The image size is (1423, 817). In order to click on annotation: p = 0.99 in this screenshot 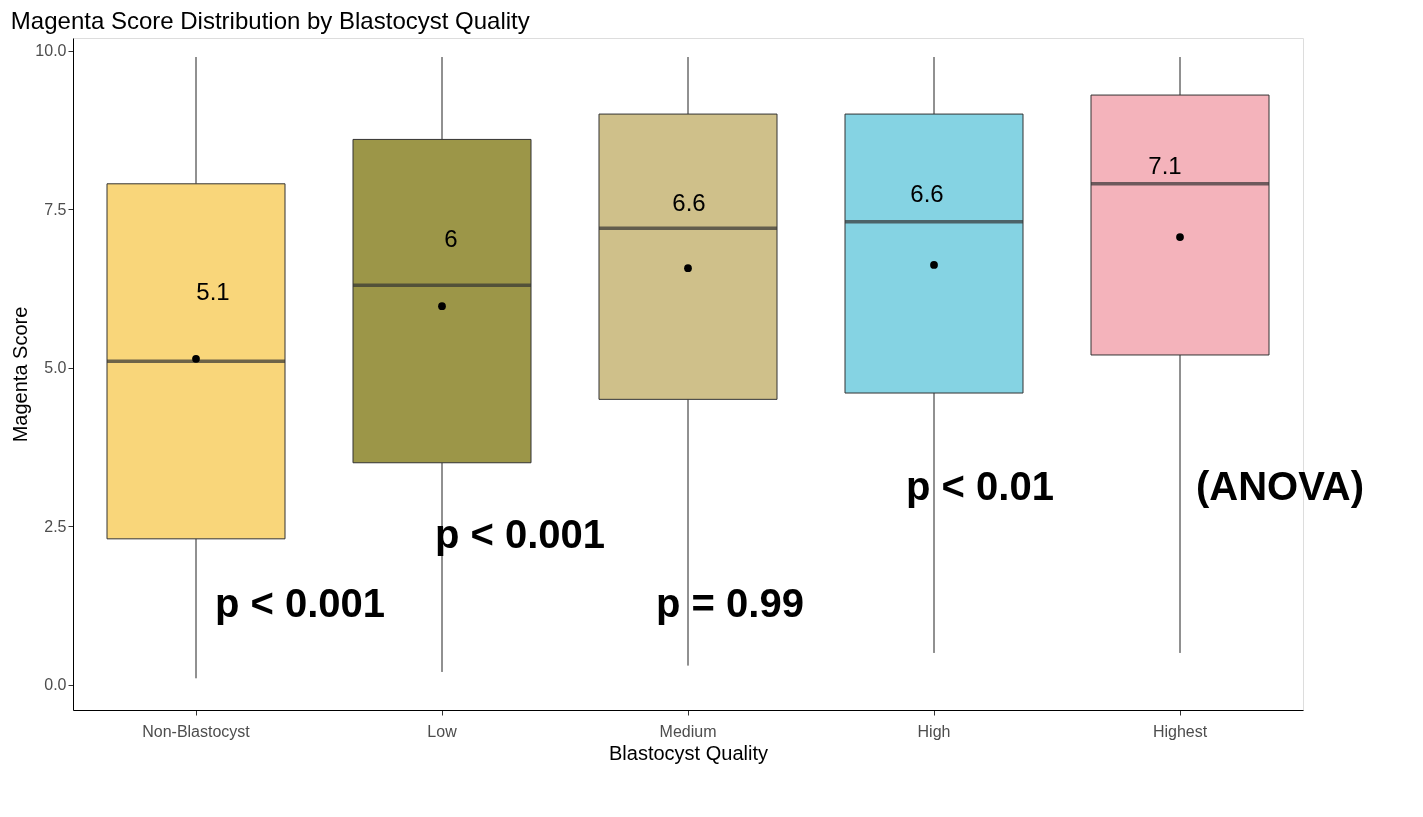, I will do `click(730, 603)`.